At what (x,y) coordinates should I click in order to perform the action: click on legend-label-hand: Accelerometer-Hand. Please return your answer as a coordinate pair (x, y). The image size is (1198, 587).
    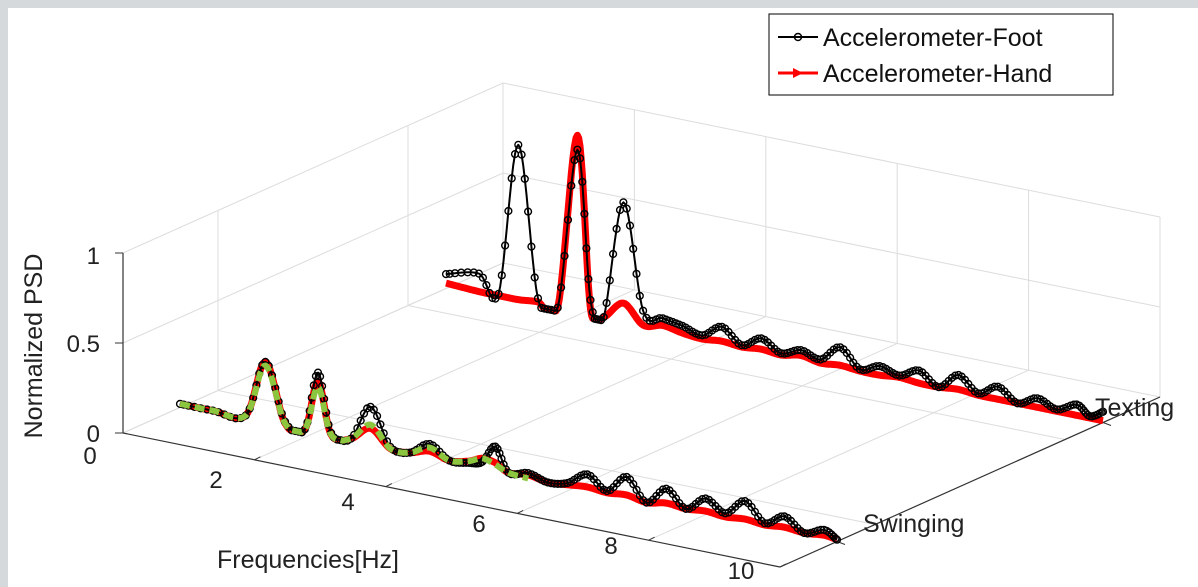
    Looking at the image, I should click on (937, 74).